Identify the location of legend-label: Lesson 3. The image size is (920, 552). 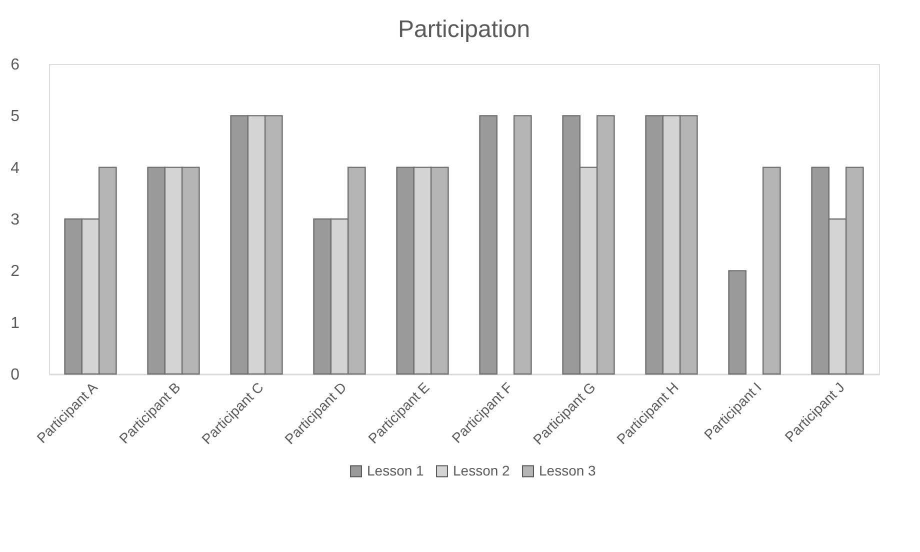
(567, 470).